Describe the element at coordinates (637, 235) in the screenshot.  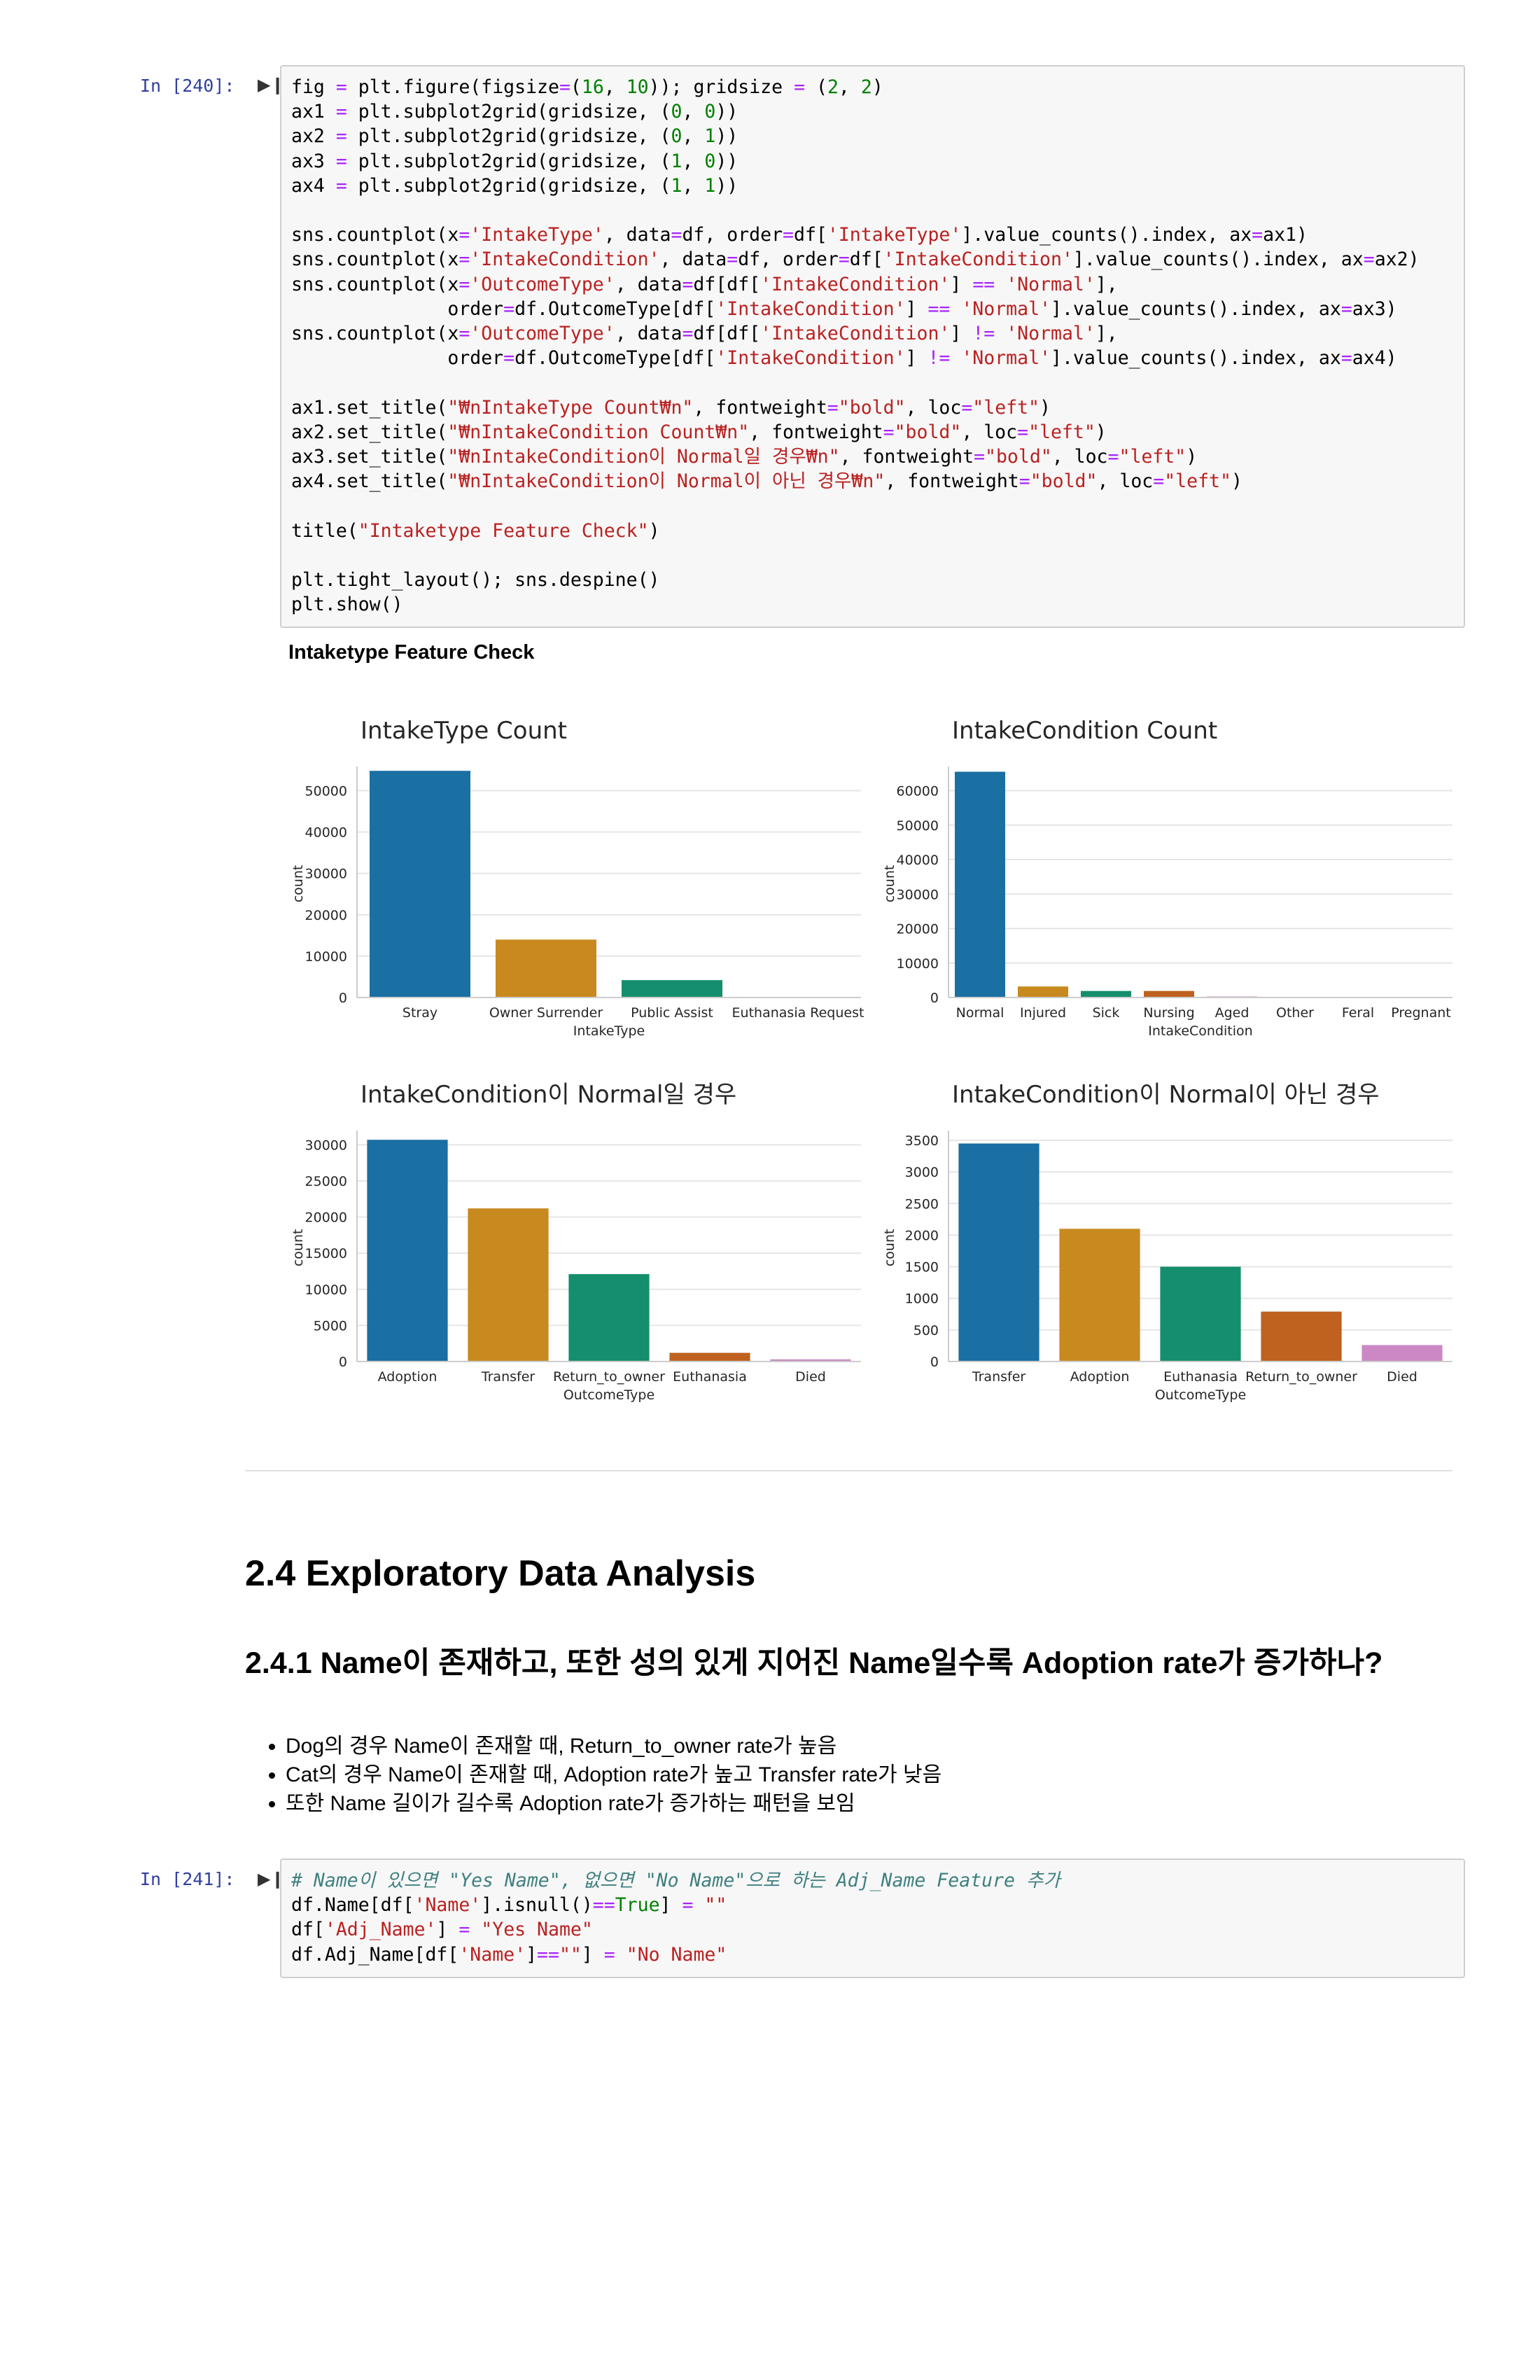
I see `code-token: , data` at that location.